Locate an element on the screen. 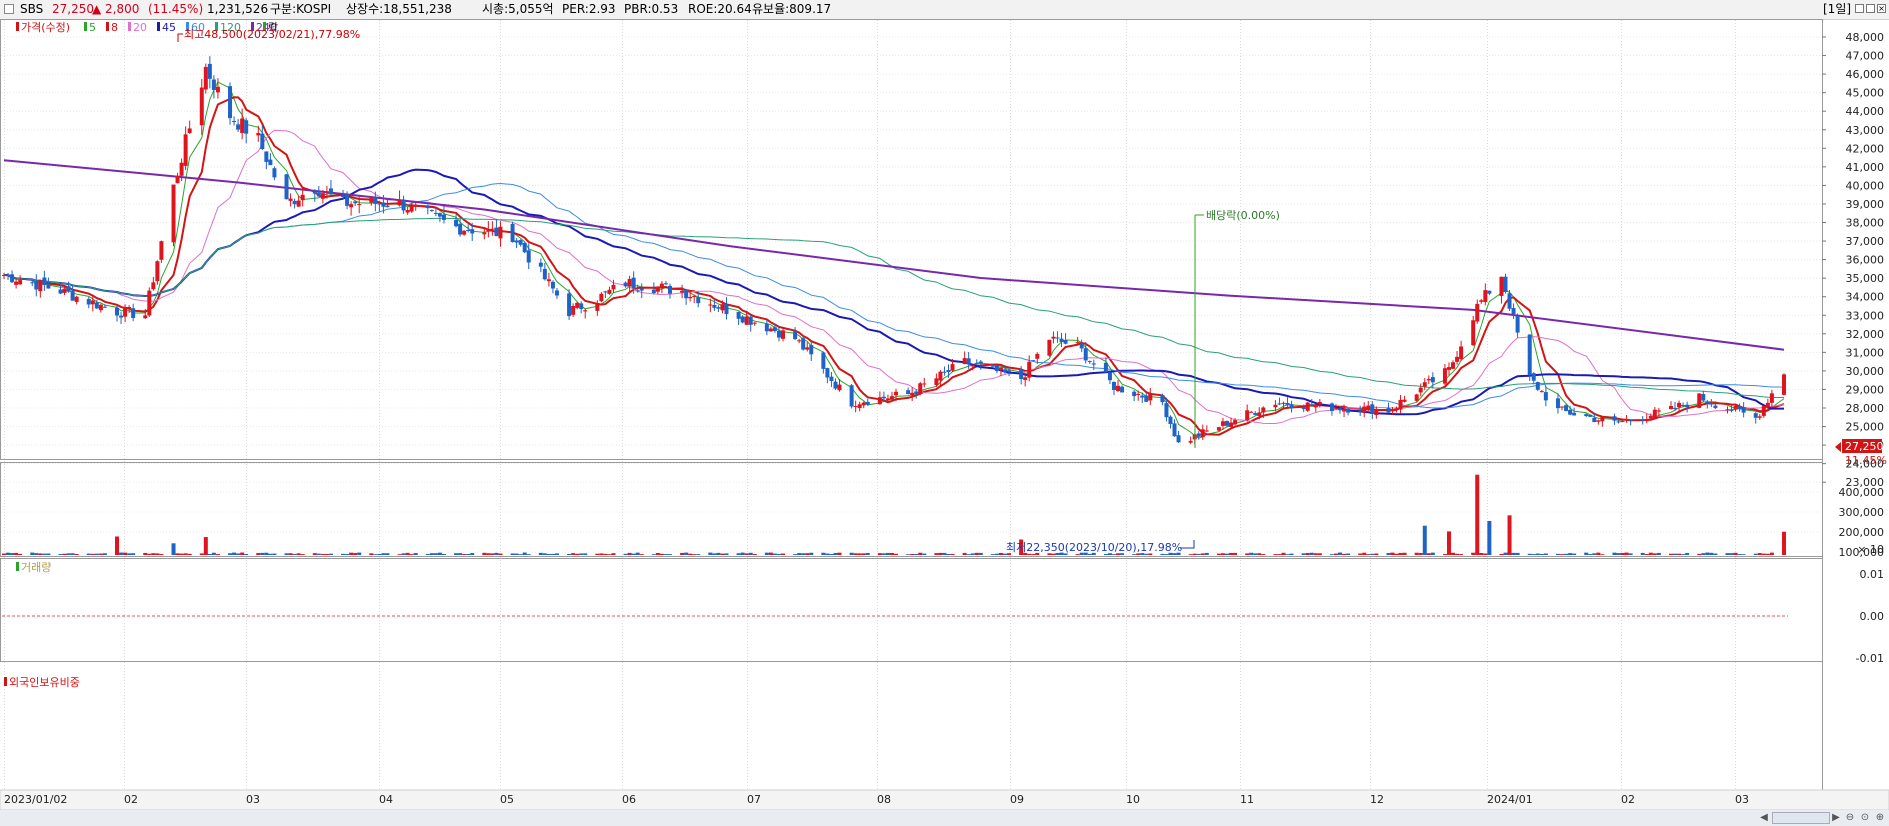 The width and height of the screenshot is (1889, 826). price-tick-label: 23,000 is located at coordinates (1865, 482).